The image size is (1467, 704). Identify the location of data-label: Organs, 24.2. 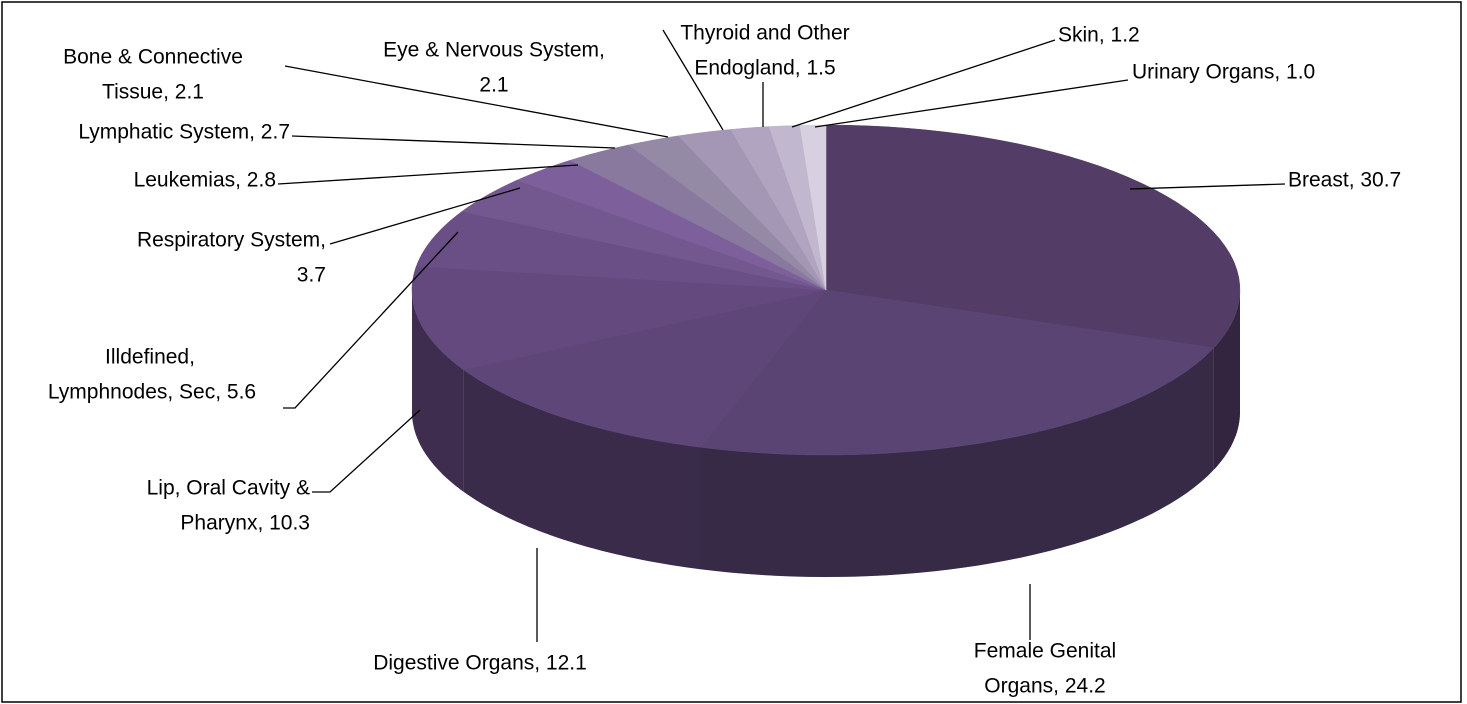
(1044, 686).